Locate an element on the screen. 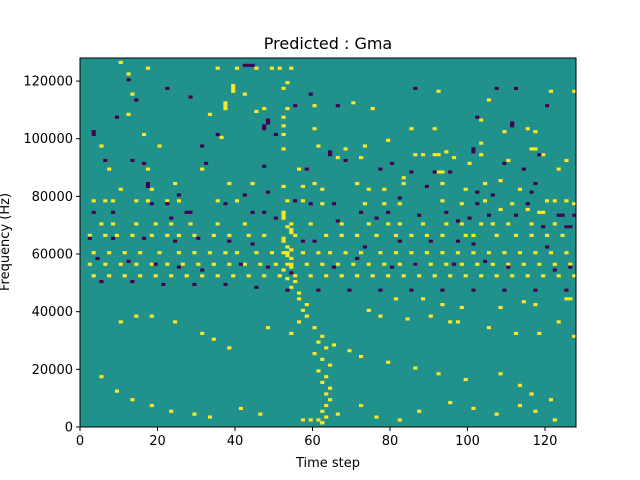  x-tick-label: 20 is located at coordinates (157, 441).